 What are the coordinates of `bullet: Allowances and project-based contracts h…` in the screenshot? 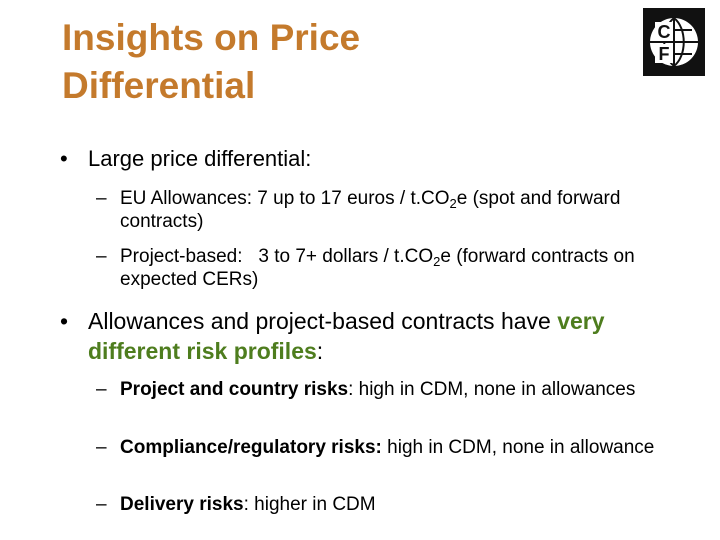 It's located at (374, 336).